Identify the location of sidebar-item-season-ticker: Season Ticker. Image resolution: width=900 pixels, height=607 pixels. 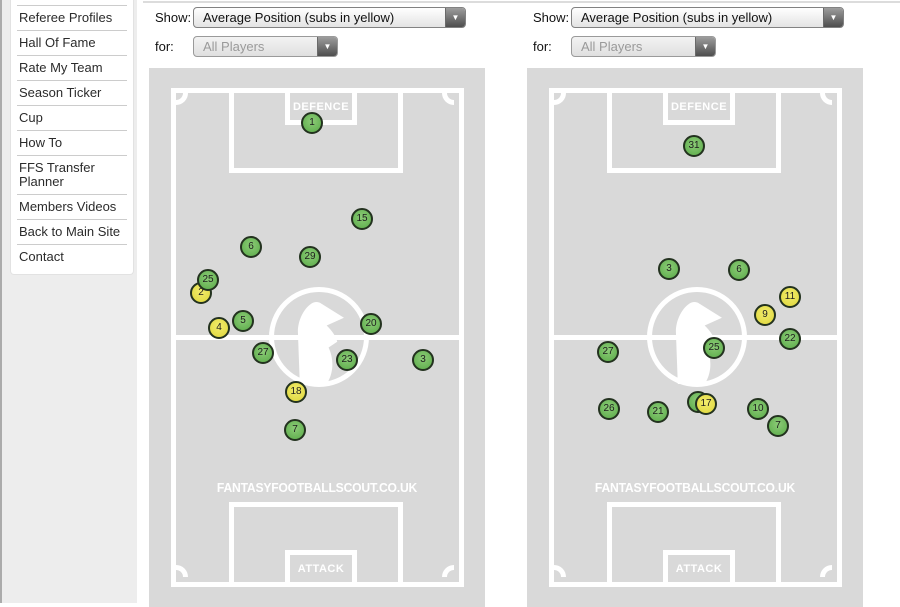
(72, 92).